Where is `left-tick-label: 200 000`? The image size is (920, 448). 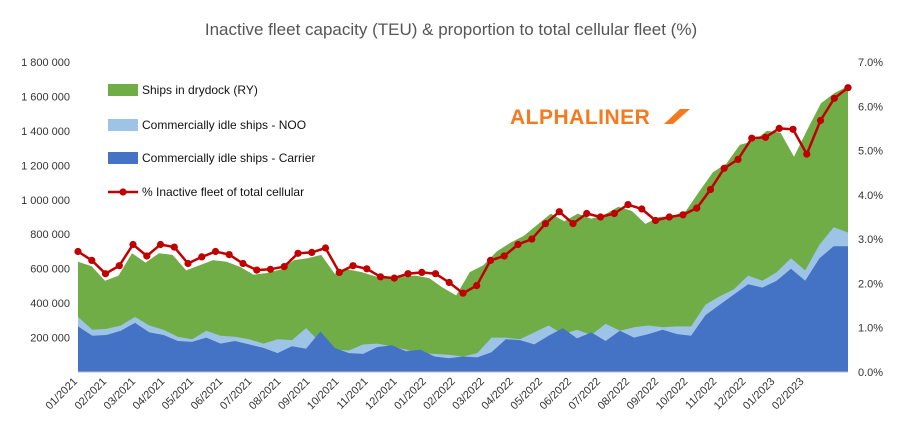 left-tick-label: 200 000 is located at coordinates (50, 339).